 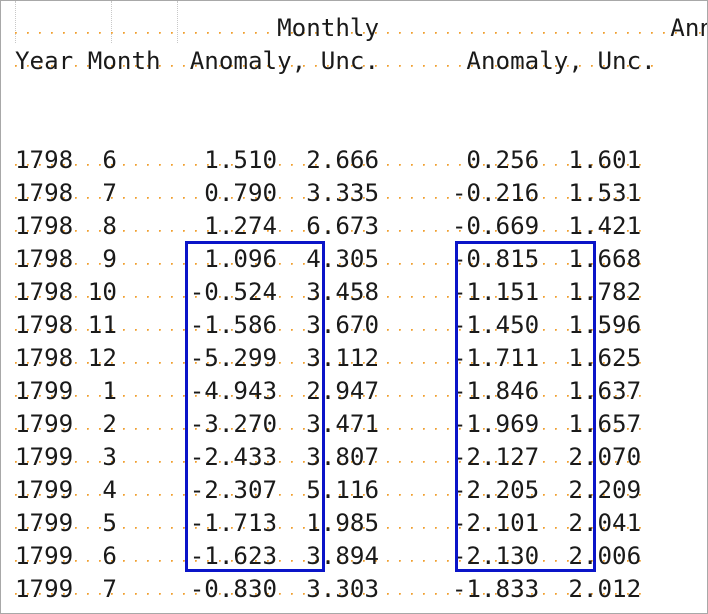 What do you see at coordinates (361, 28) in the screenshot?
I see `header-line-1: Monthly Annual` at bounding box center [361, 28].